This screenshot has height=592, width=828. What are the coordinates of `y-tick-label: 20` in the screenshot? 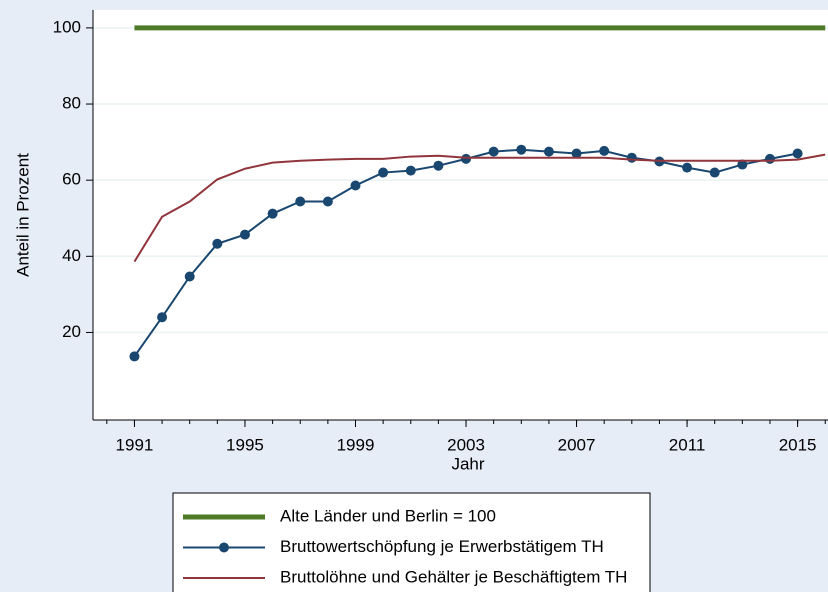 It's located at (71, 331).